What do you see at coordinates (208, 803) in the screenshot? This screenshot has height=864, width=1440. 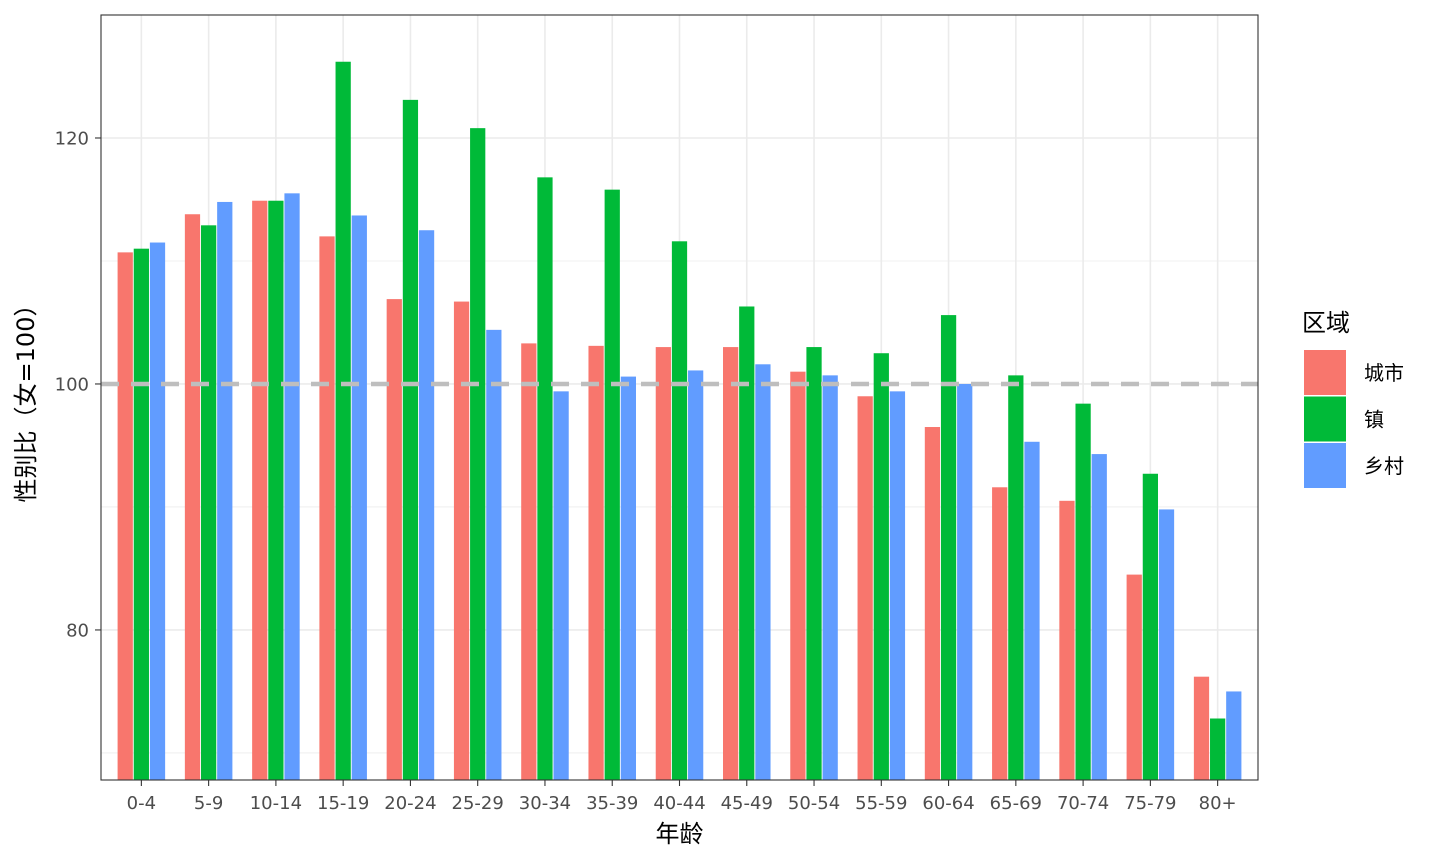 I see `x-tick-label-1: 5-9` at bounding box center [208, 803].